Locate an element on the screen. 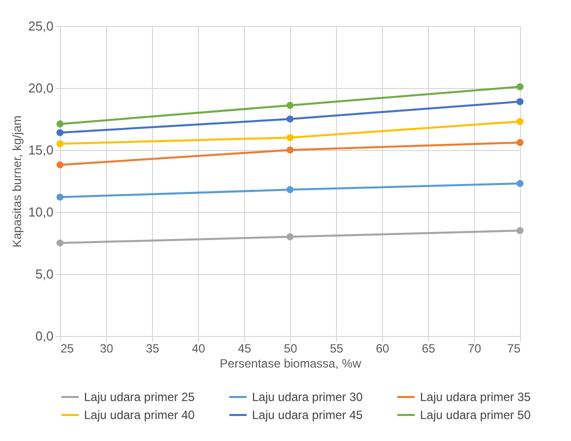  y-tick-label: 15,0 is located at coordinates (41, 150).